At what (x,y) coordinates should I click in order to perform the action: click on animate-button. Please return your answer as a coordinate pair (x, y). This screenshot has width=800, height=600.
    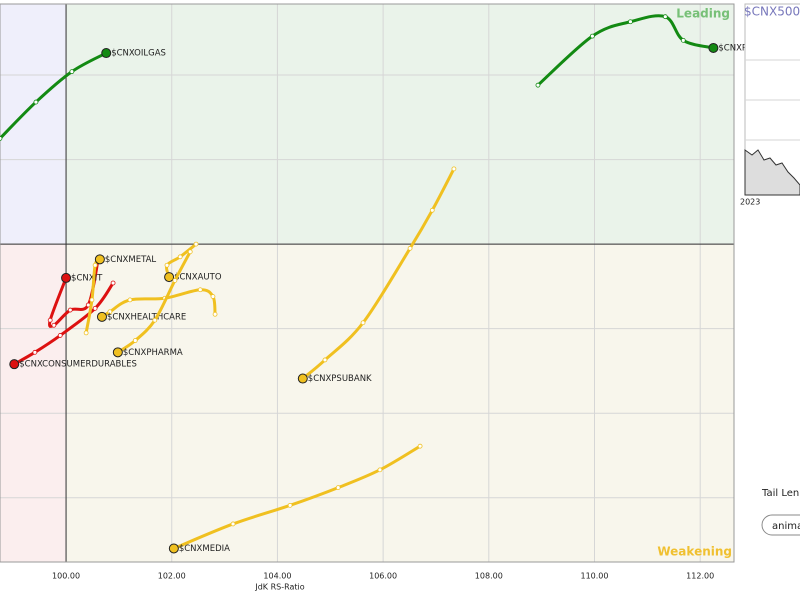
    Looking at the image, I should click on (780, 525).